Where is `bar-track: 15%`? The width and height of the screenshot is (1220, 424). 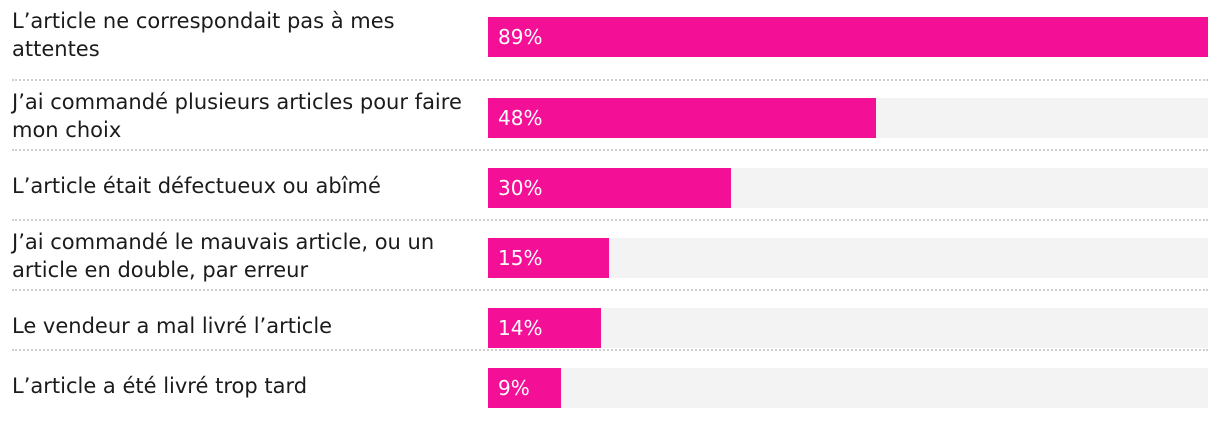 bar-track: 15% is located at coordinates (848, 258).